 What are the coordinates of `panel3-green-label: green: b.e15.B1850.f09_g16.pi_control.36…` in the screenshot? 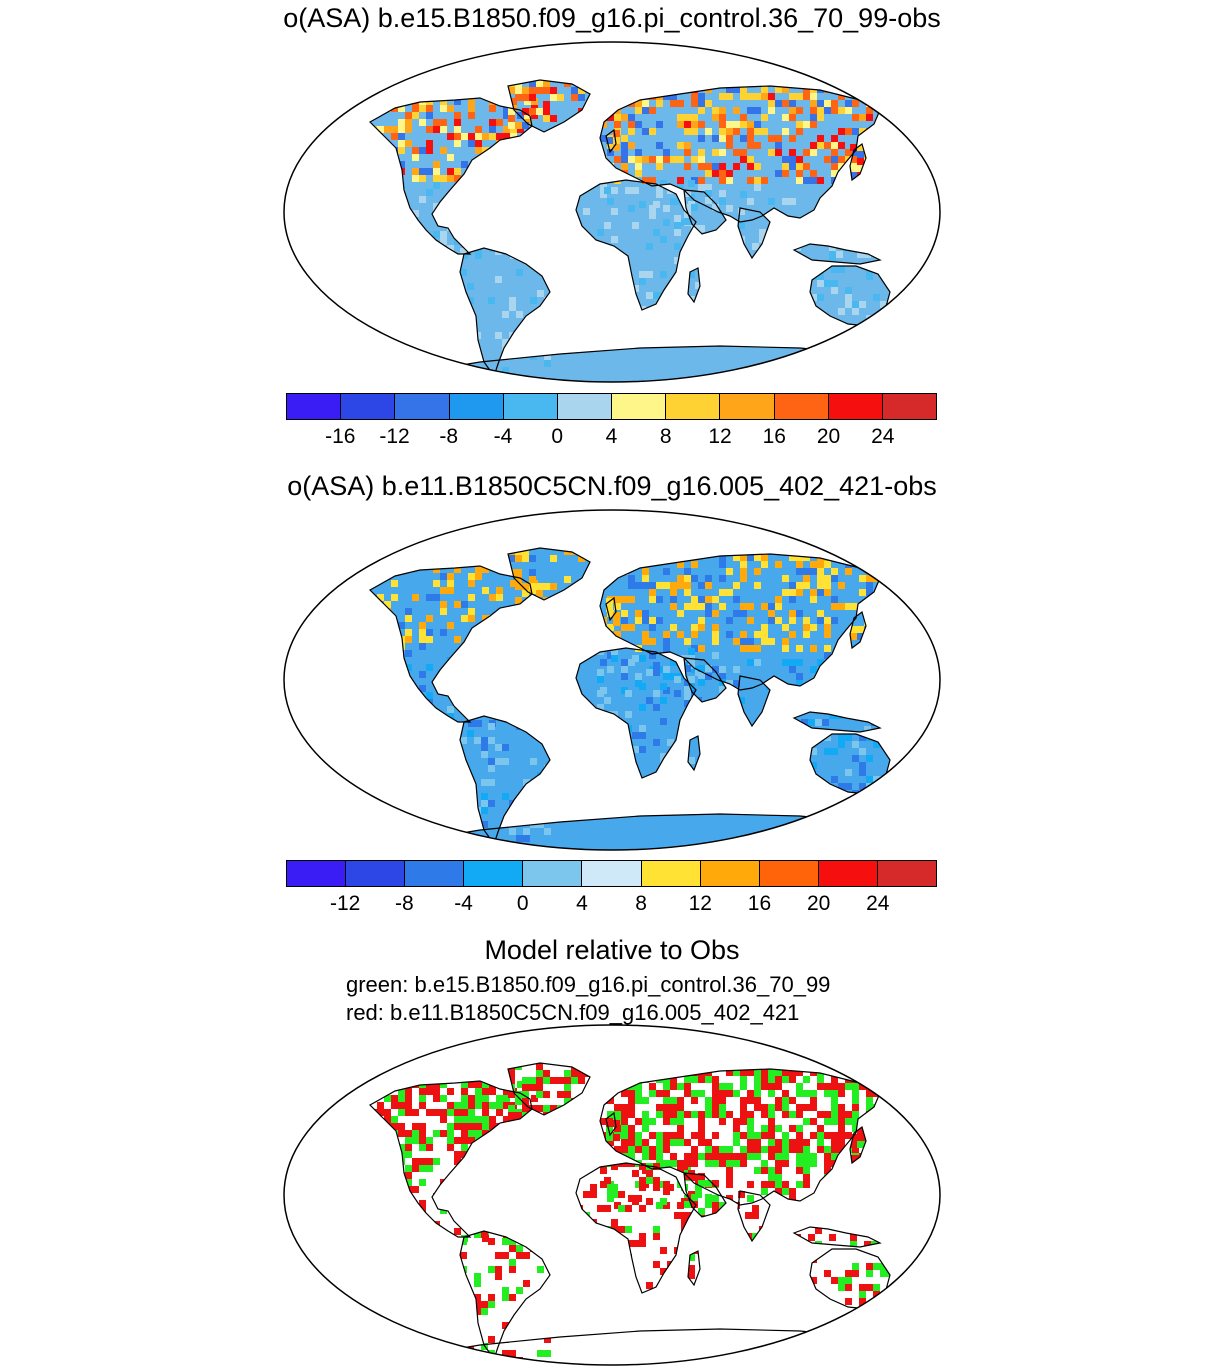 It's located at (588, 984).